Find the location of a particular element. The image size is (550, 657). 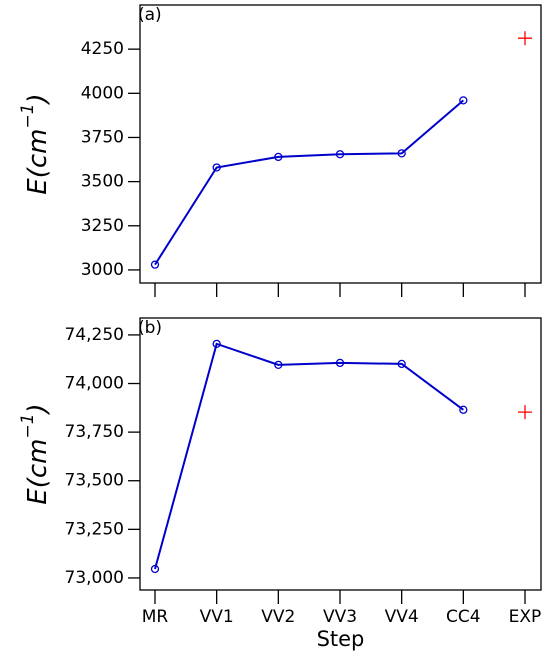

y-tick-label: 74,250 is located at coordinates (94, 335).